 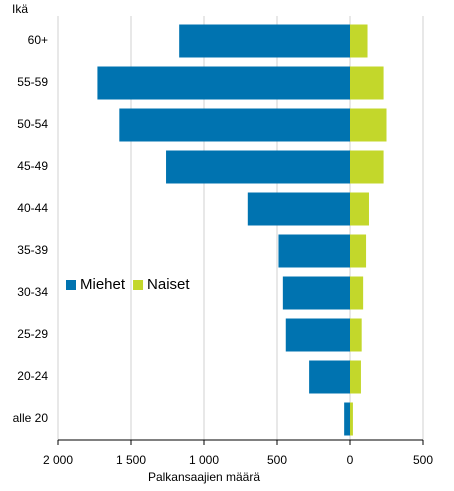 What do you see at coordinates (32, 124) in the screenshot?
I see `y-tick-label: 50-54` at bounding box center [32, 124].